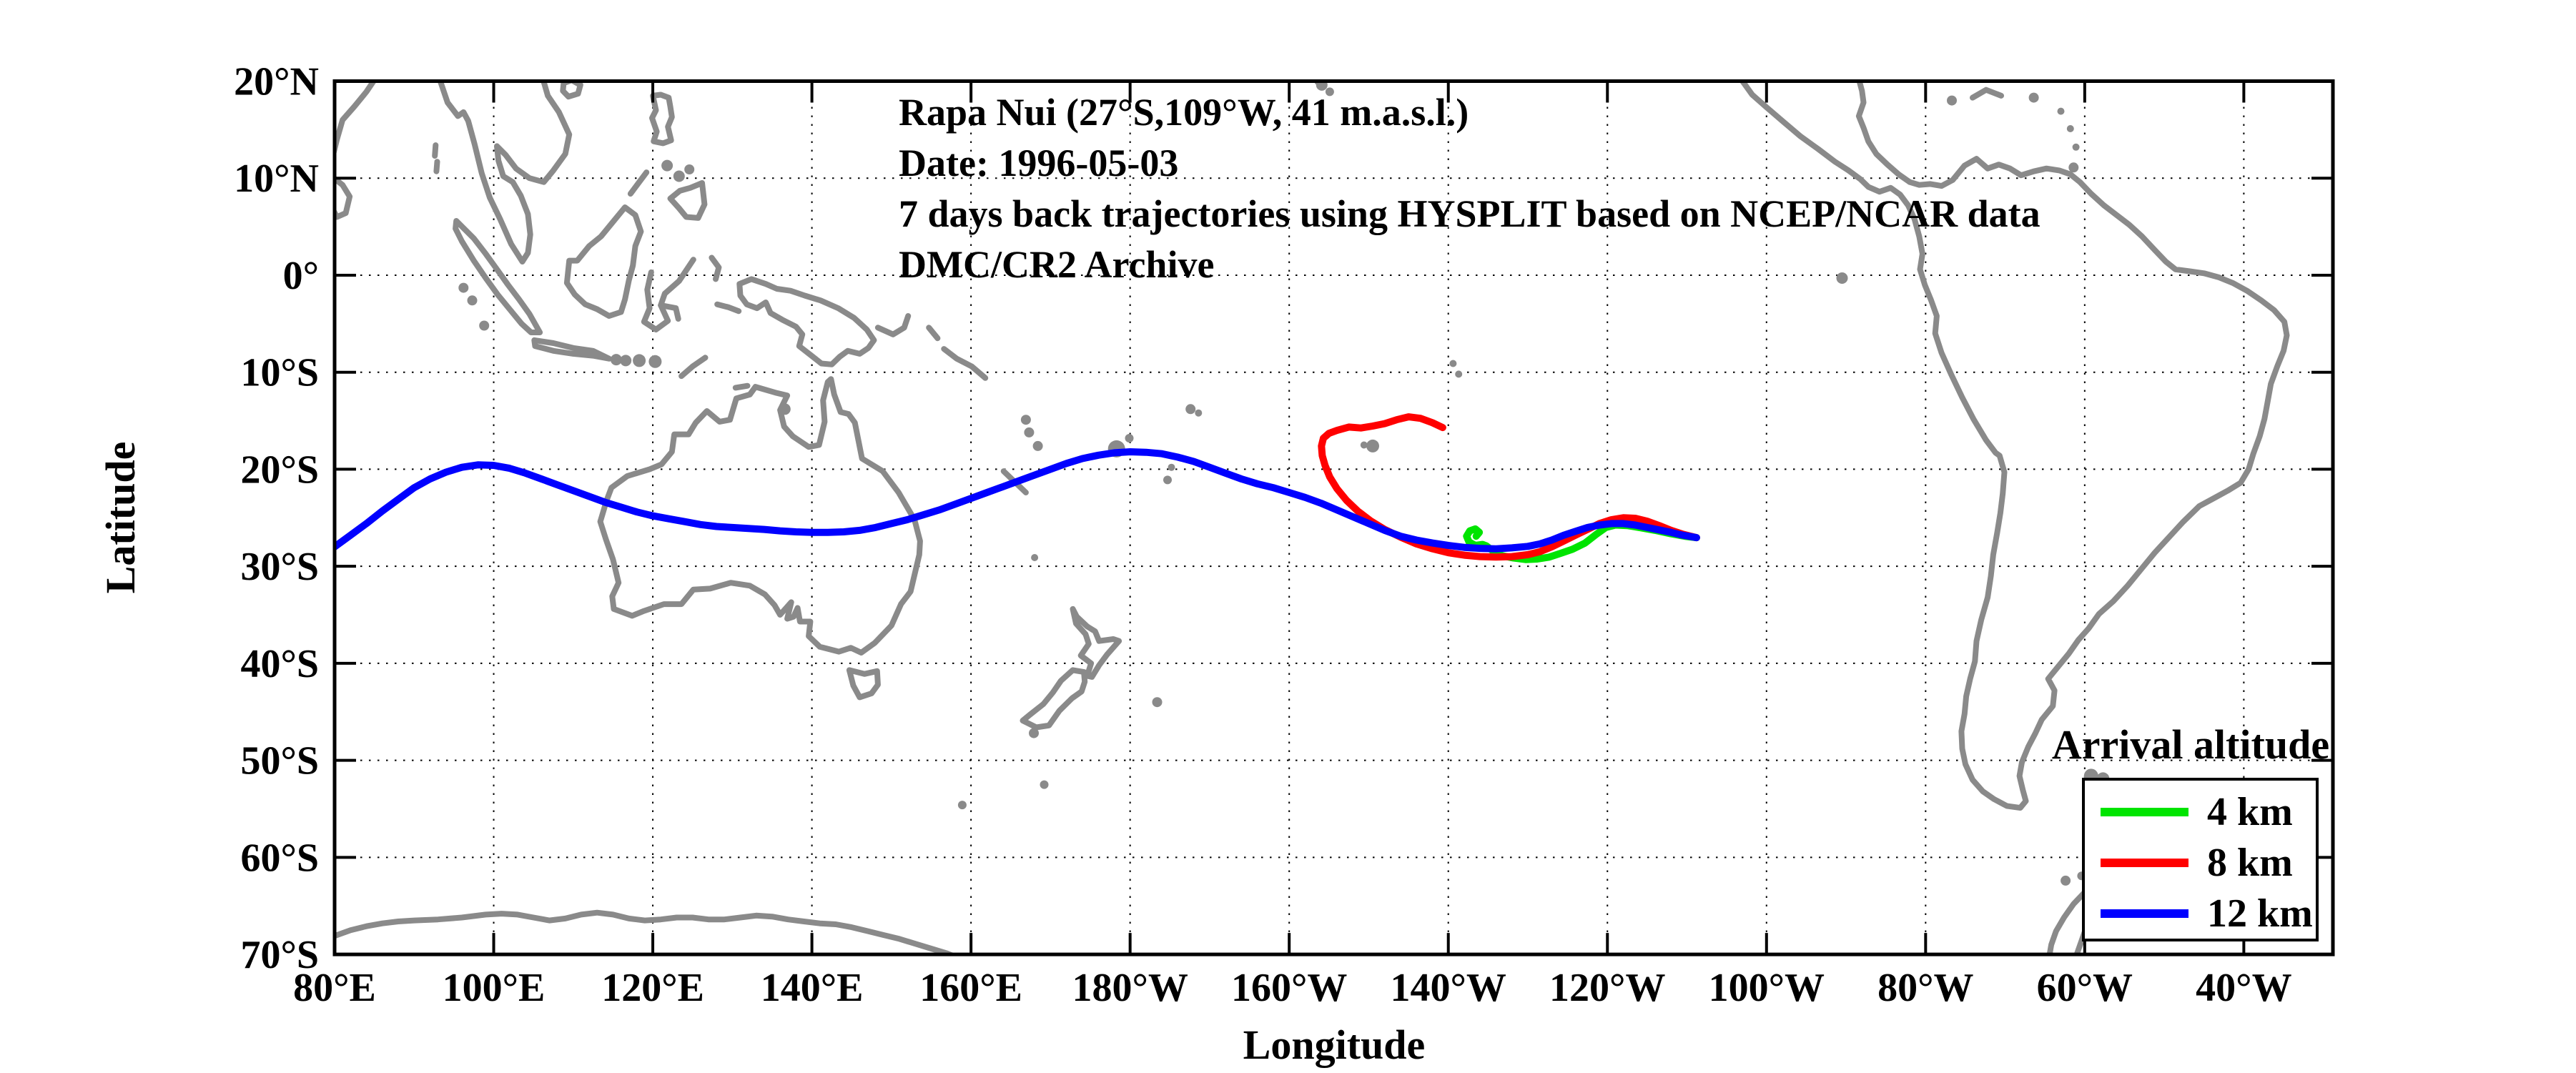 The image size is (2576, 1073). I want to click on trajectory-12km, so click(1017, 500).